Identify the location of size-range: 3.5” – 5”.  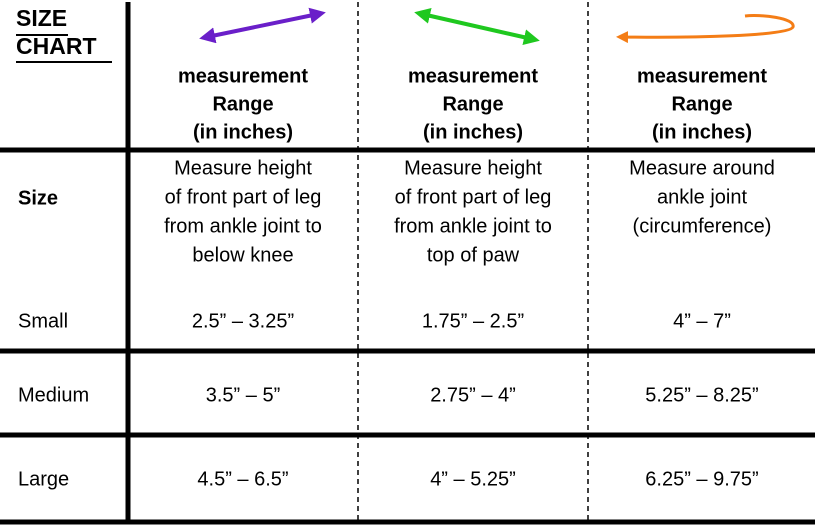
(243, 395).